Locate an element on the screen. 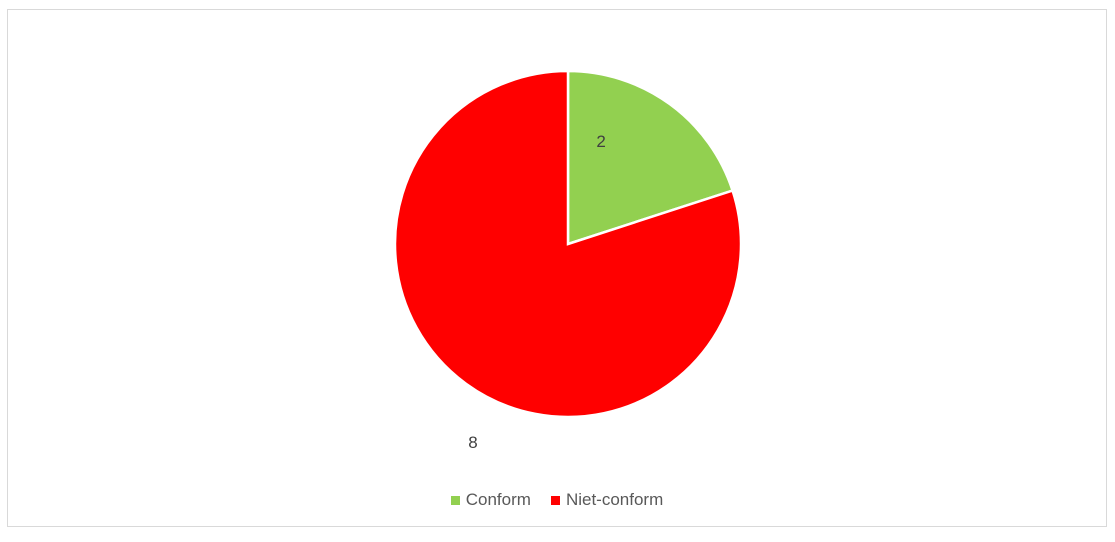 The image size is (1115, 542). legend-label-niet-conform: Niet-conform is located at coordinates (614, 499).